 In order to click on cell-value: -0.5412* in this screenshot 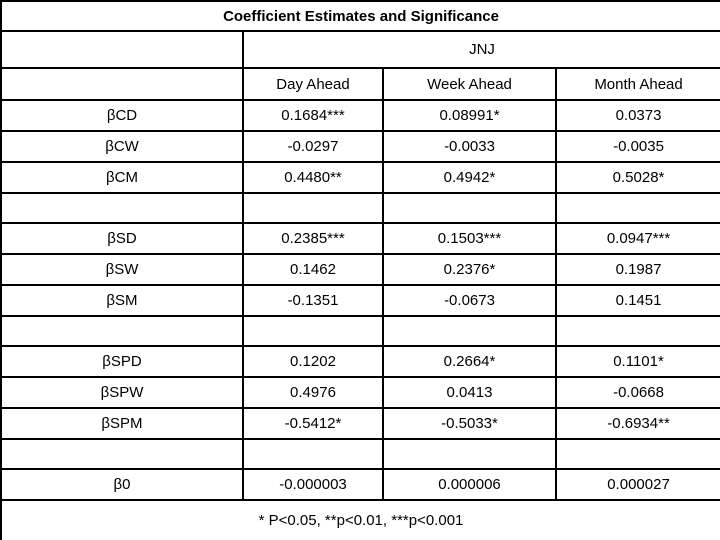, I will do `click(313, 423)`.